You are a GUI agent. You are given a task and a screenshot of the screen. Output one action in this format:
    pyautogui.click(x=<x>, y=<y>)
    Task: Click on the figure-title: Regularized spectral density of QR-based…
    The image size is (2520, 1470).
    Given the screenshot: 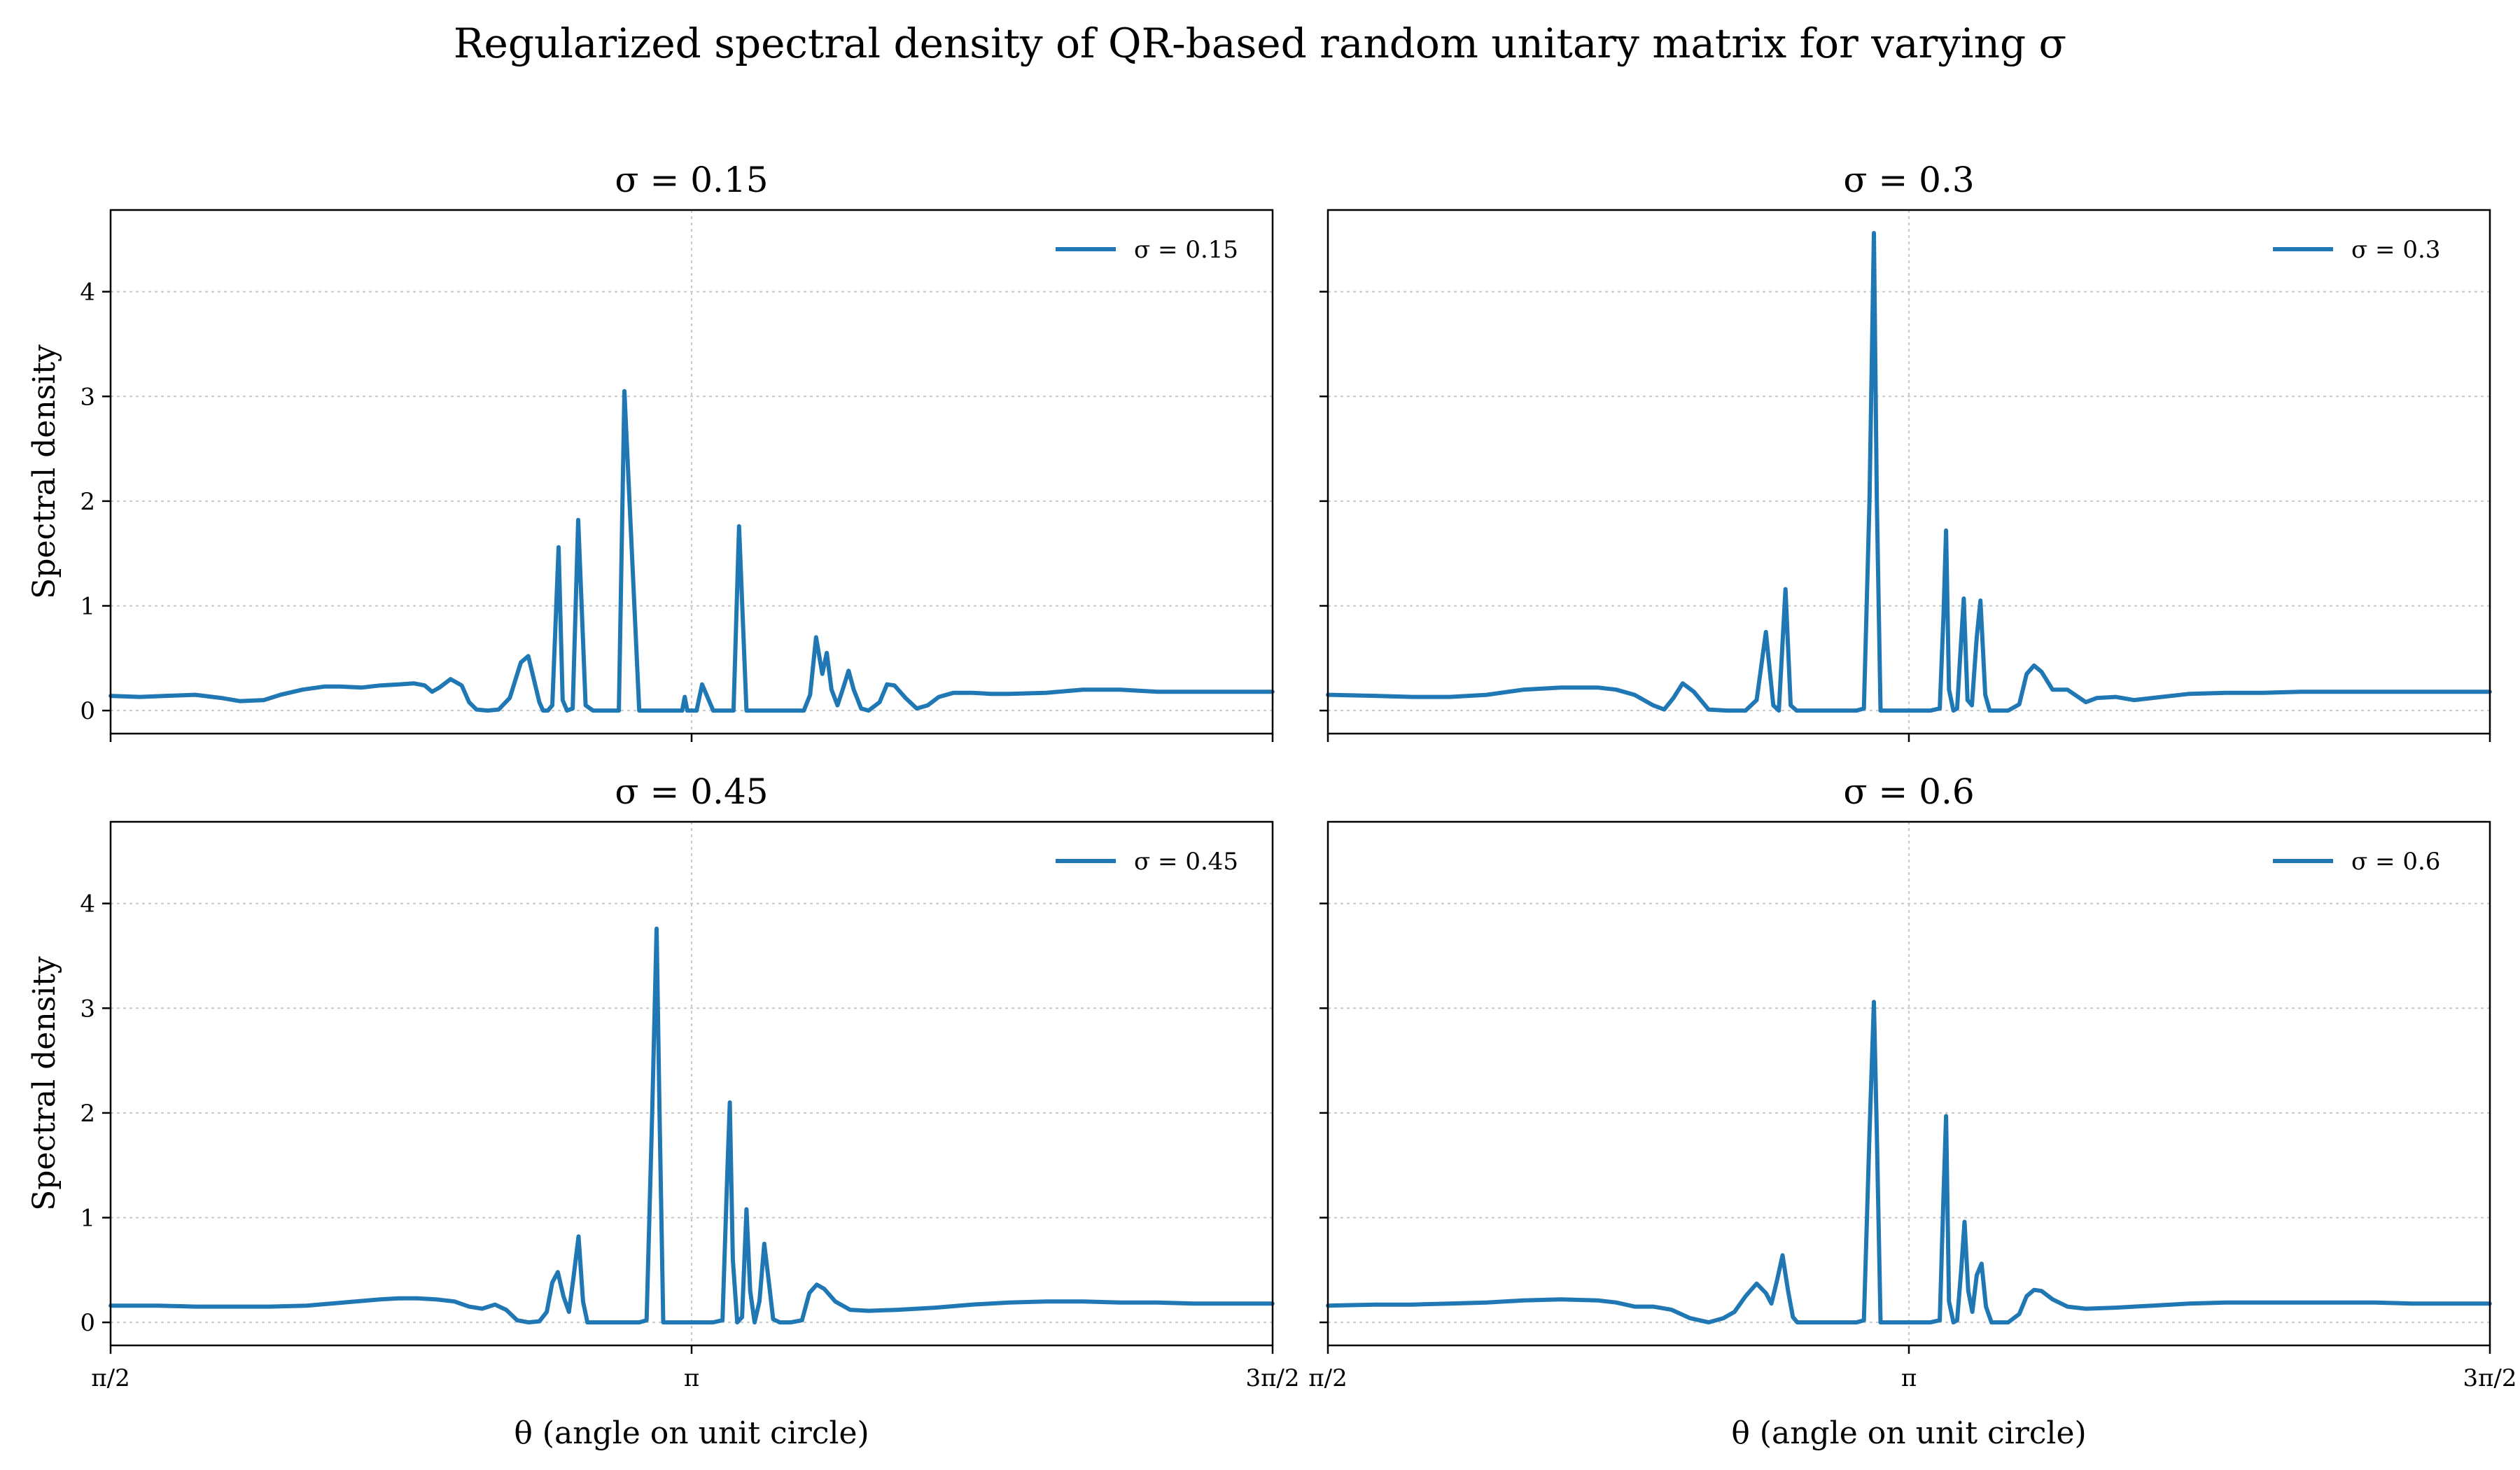 What is the action you would take?
    pyautogui.click(x=1260, y=43)
    